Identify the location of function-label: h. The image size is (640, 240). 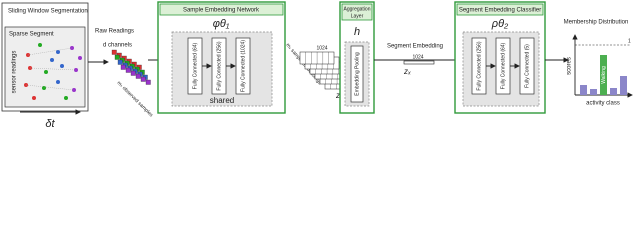
(357, 32).